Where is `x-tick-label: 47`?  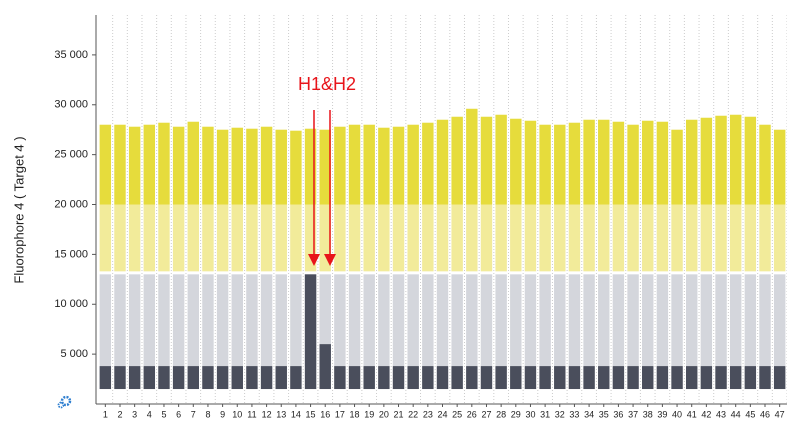 x-tick-label: 47 is located at coordinates (780, 414).